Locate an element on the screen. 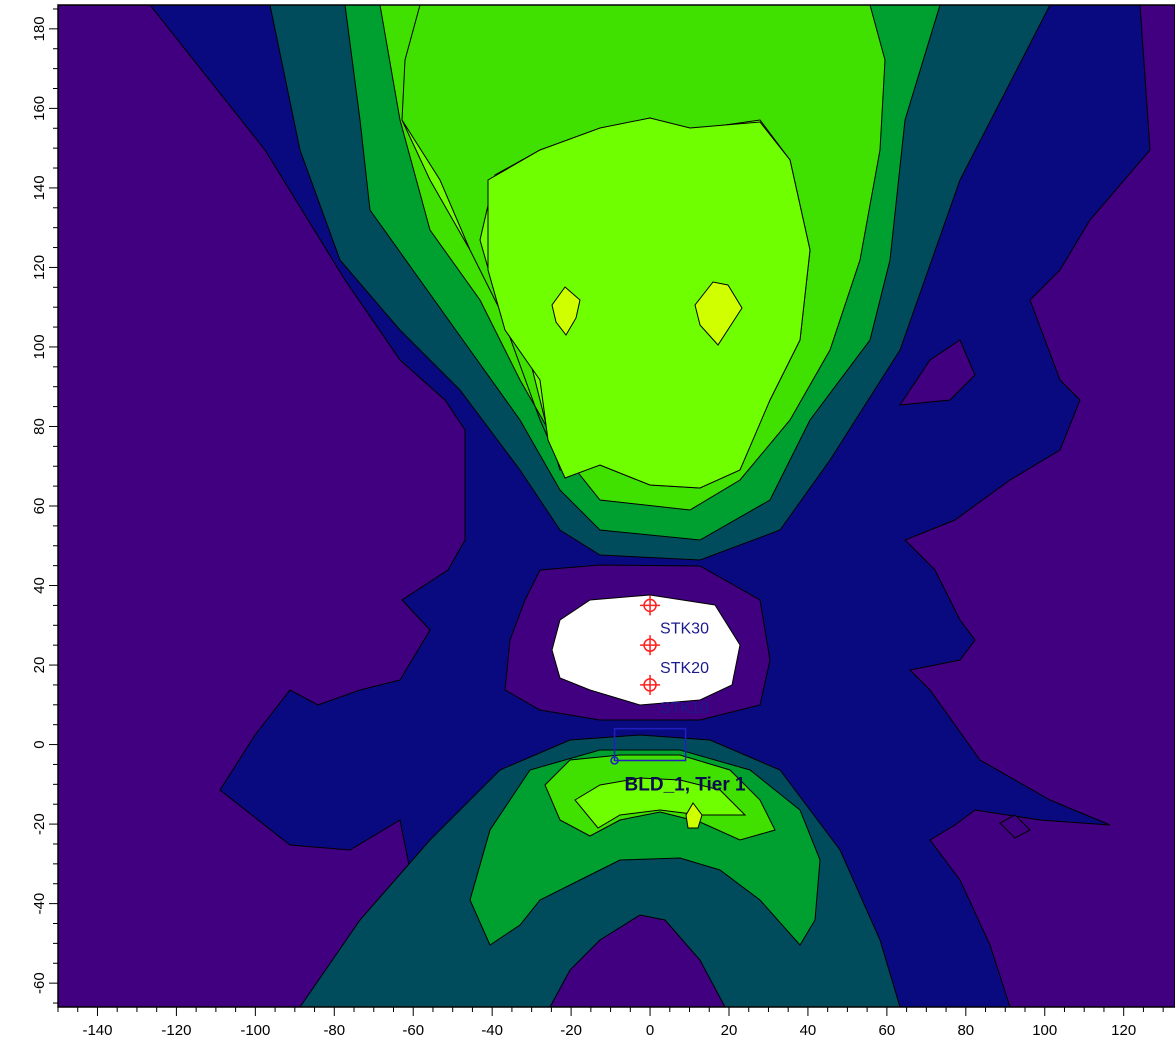  source-label: STK30 is located at coordinates (684, 628).